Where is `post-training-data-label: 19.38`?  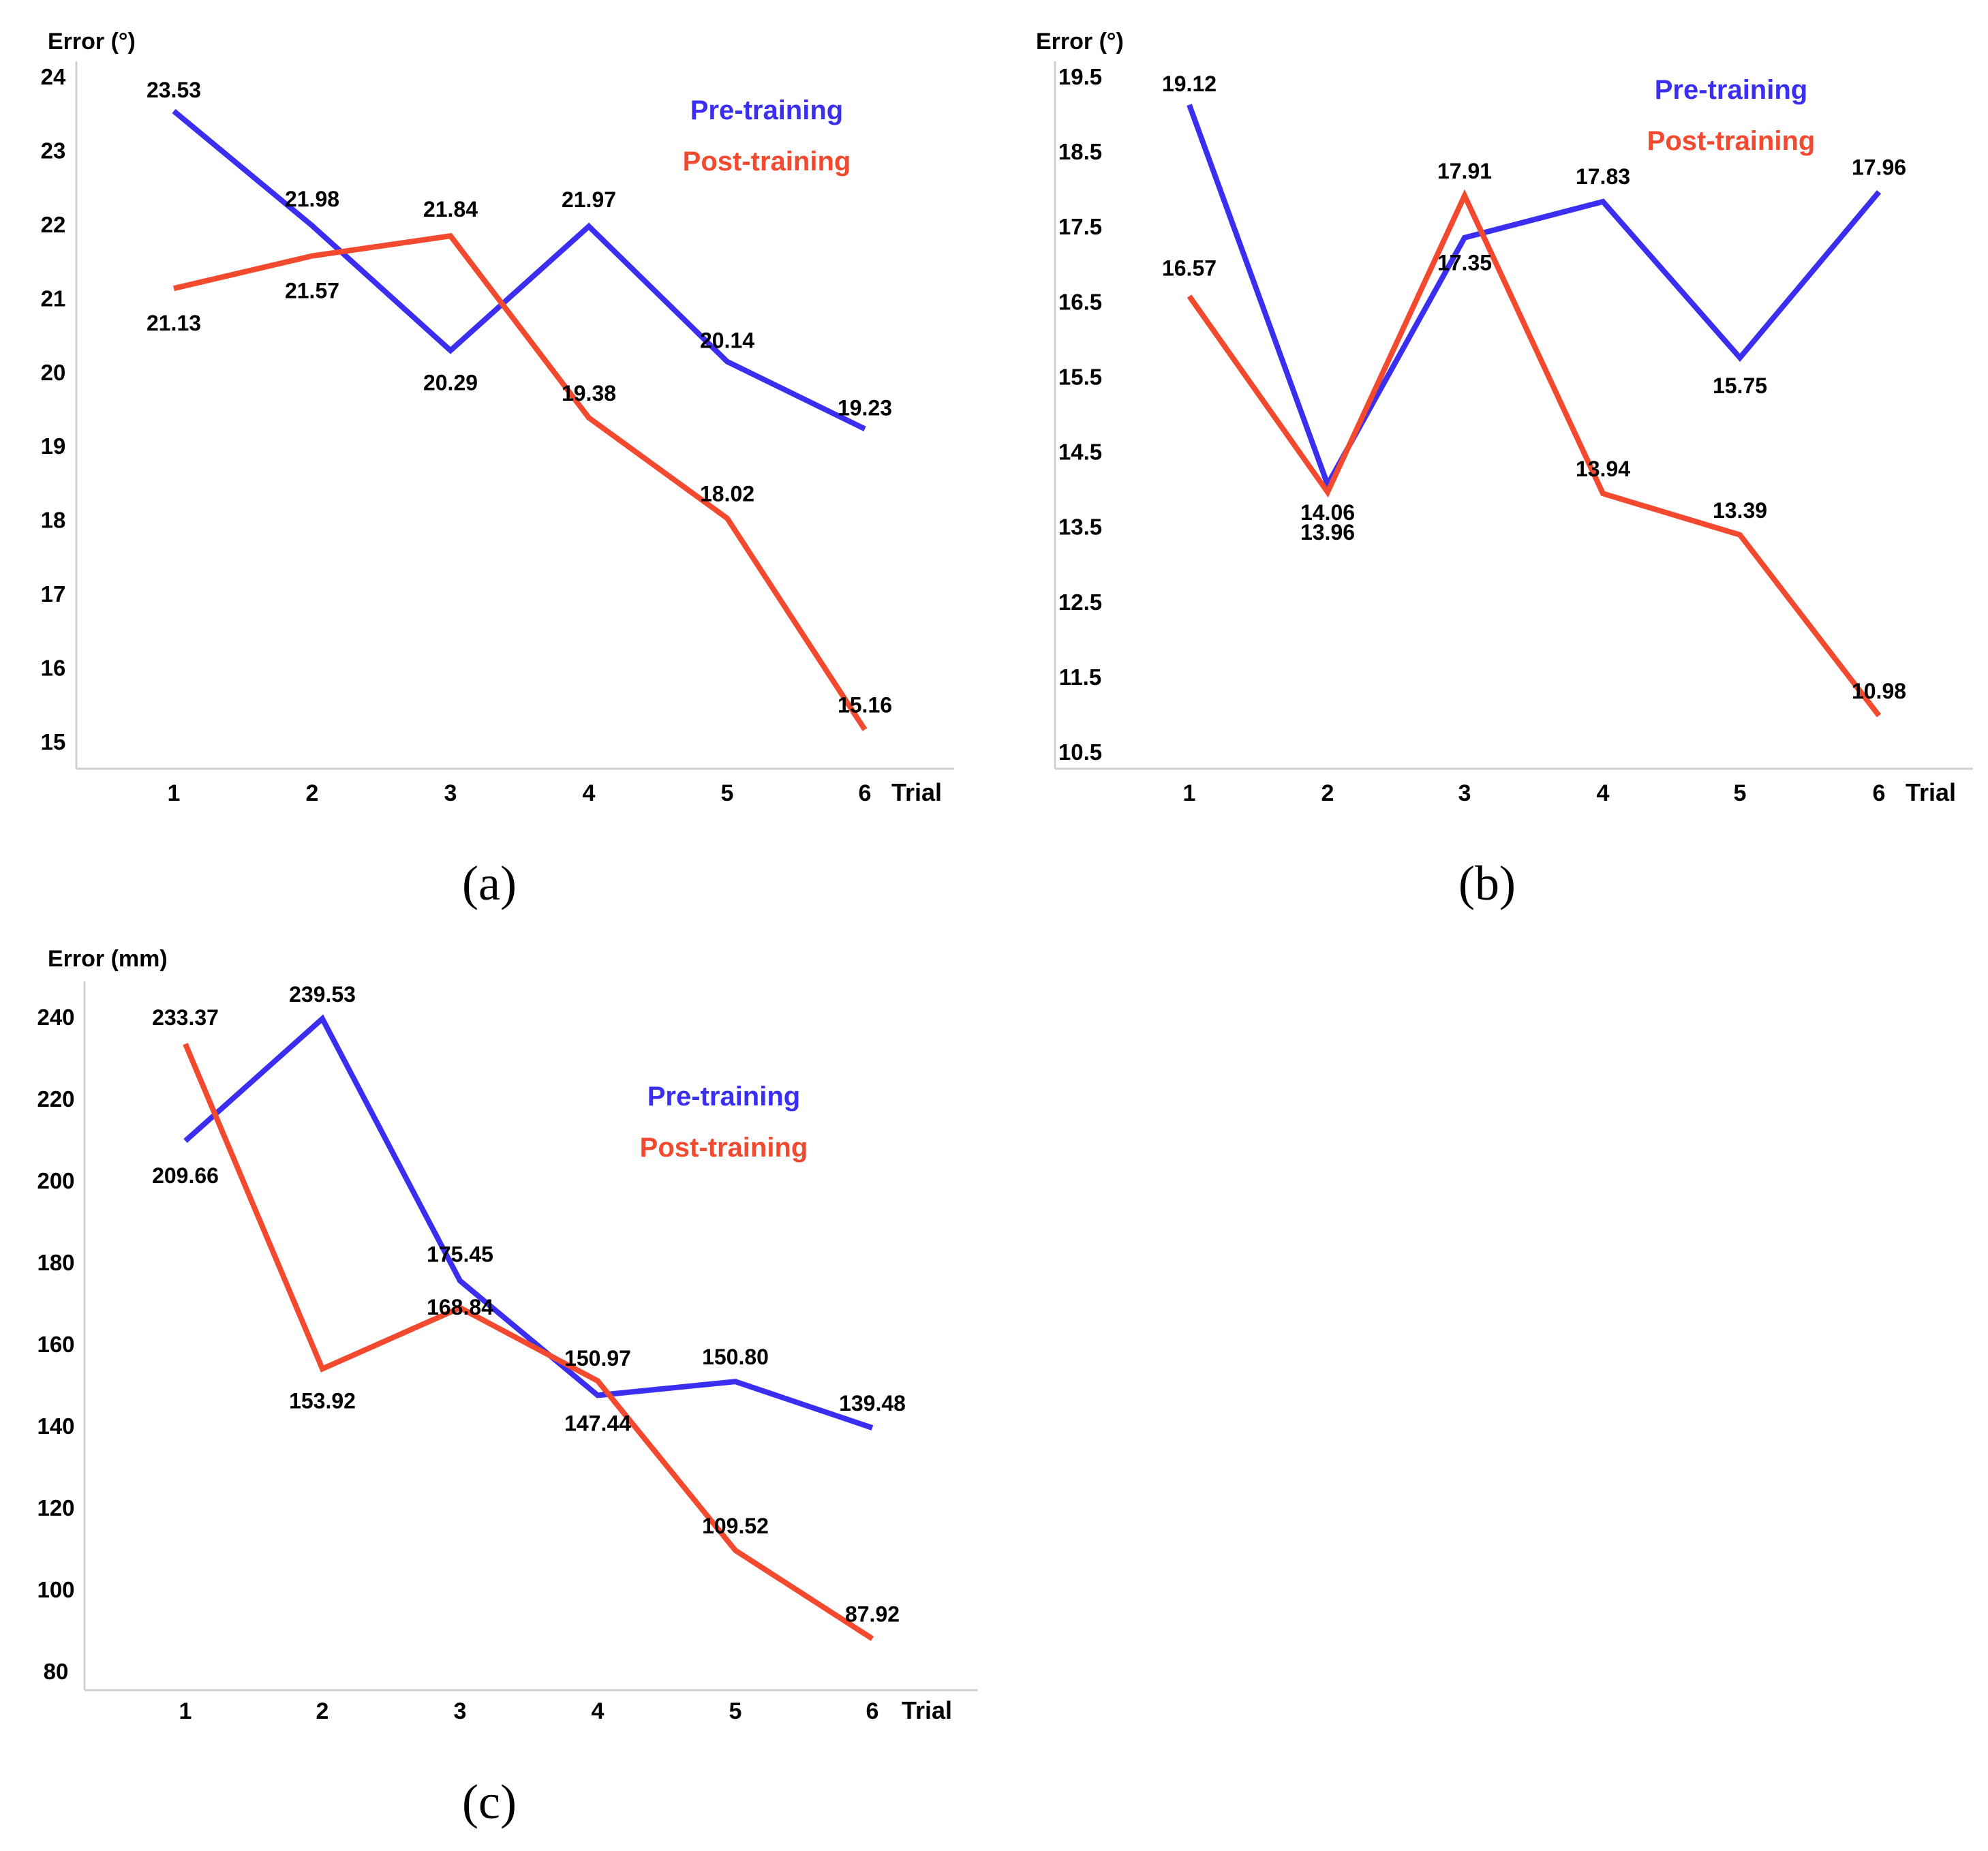
post-training-data-label: 19.38 is located at coordinates (589, 394).